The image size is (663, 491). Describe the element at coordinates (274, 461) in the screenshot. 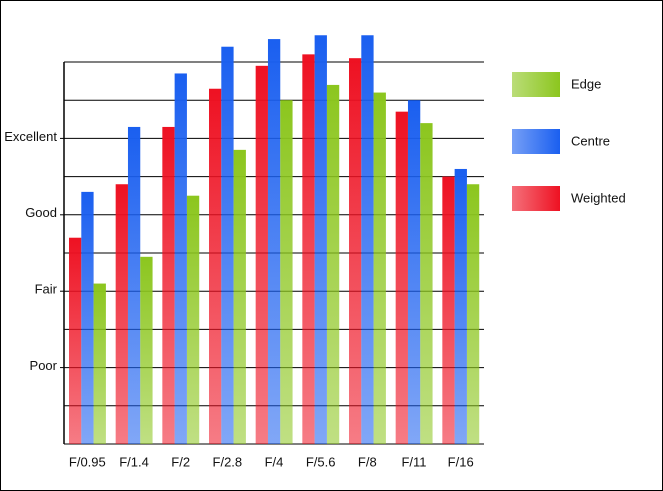

I see `x-tick-label: F/4` at that location.